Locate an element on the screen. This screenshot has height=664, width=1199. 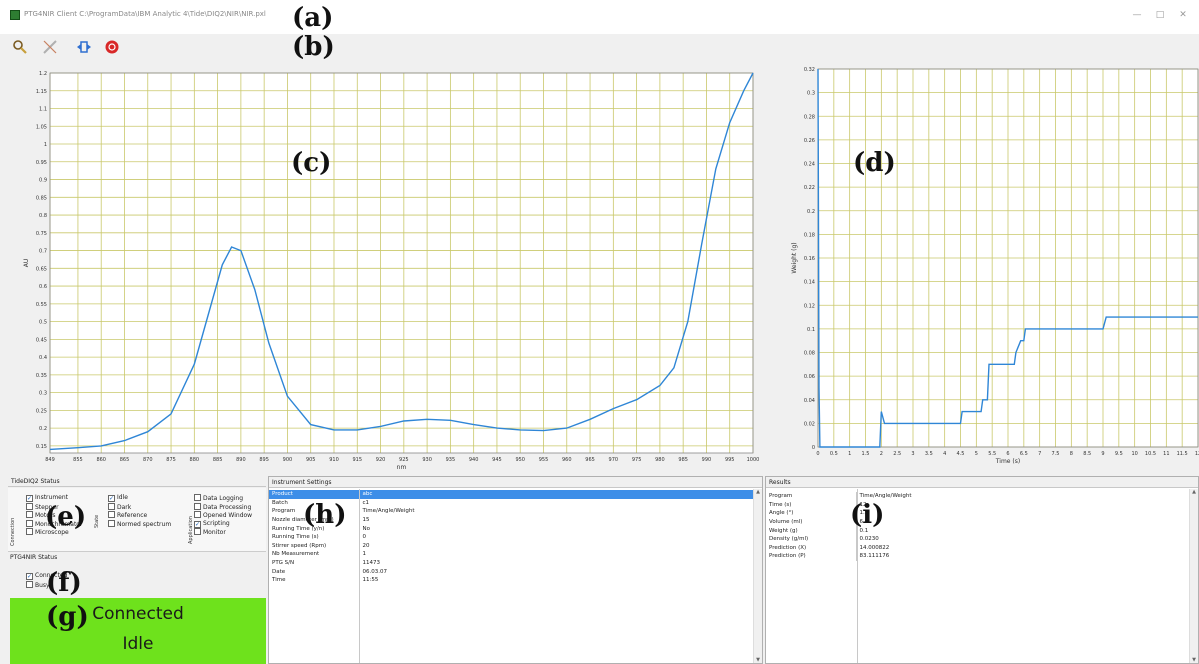
x-tick-label: 0 is located at coordinates (817, 454).